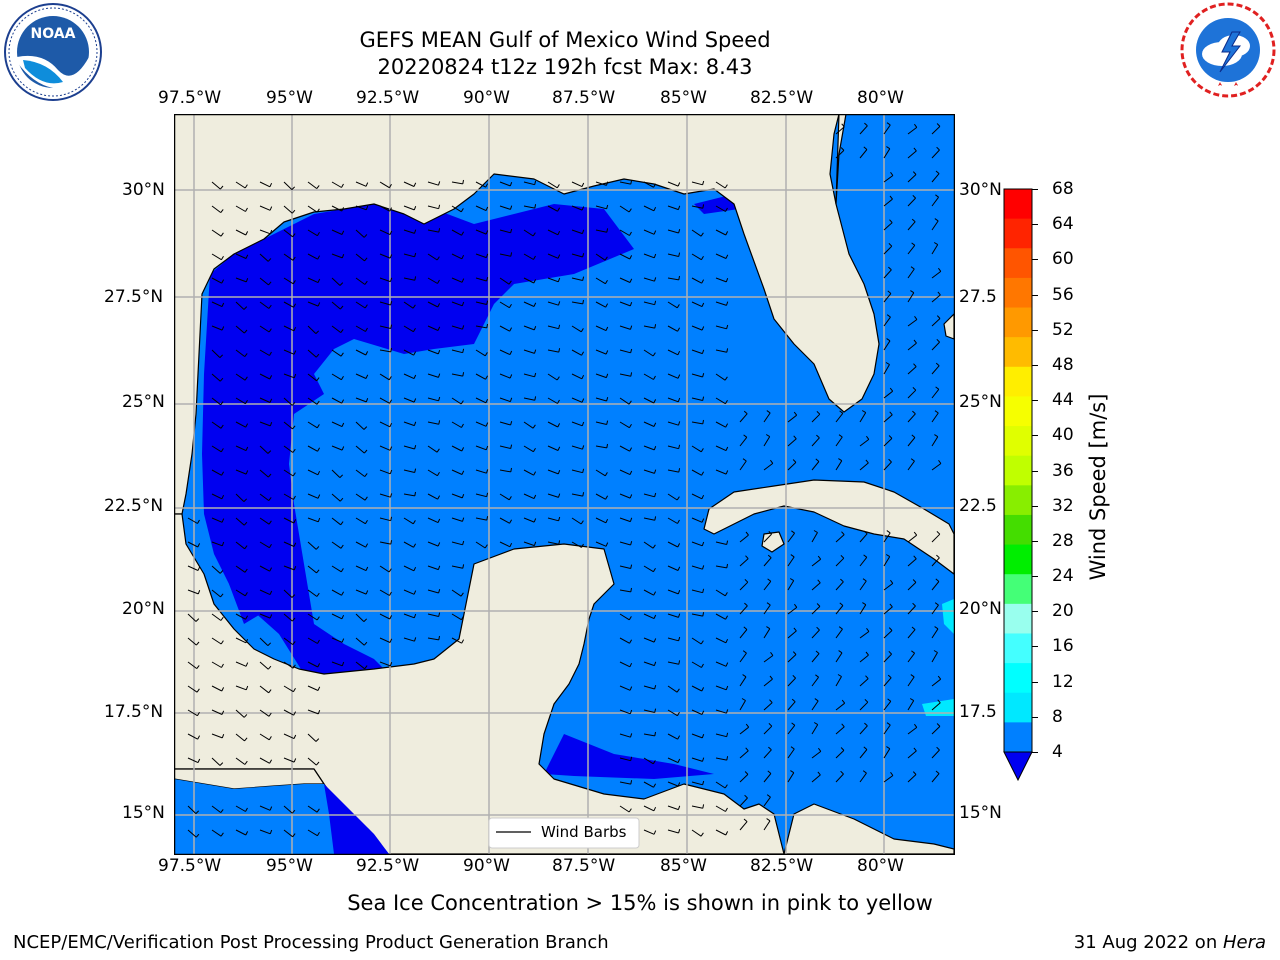  I want to click on colorbar-ticks: 68 64 60 56 52 48 44 40 36 32 28 24 20 16 12 8 4, so click(1062, 483).